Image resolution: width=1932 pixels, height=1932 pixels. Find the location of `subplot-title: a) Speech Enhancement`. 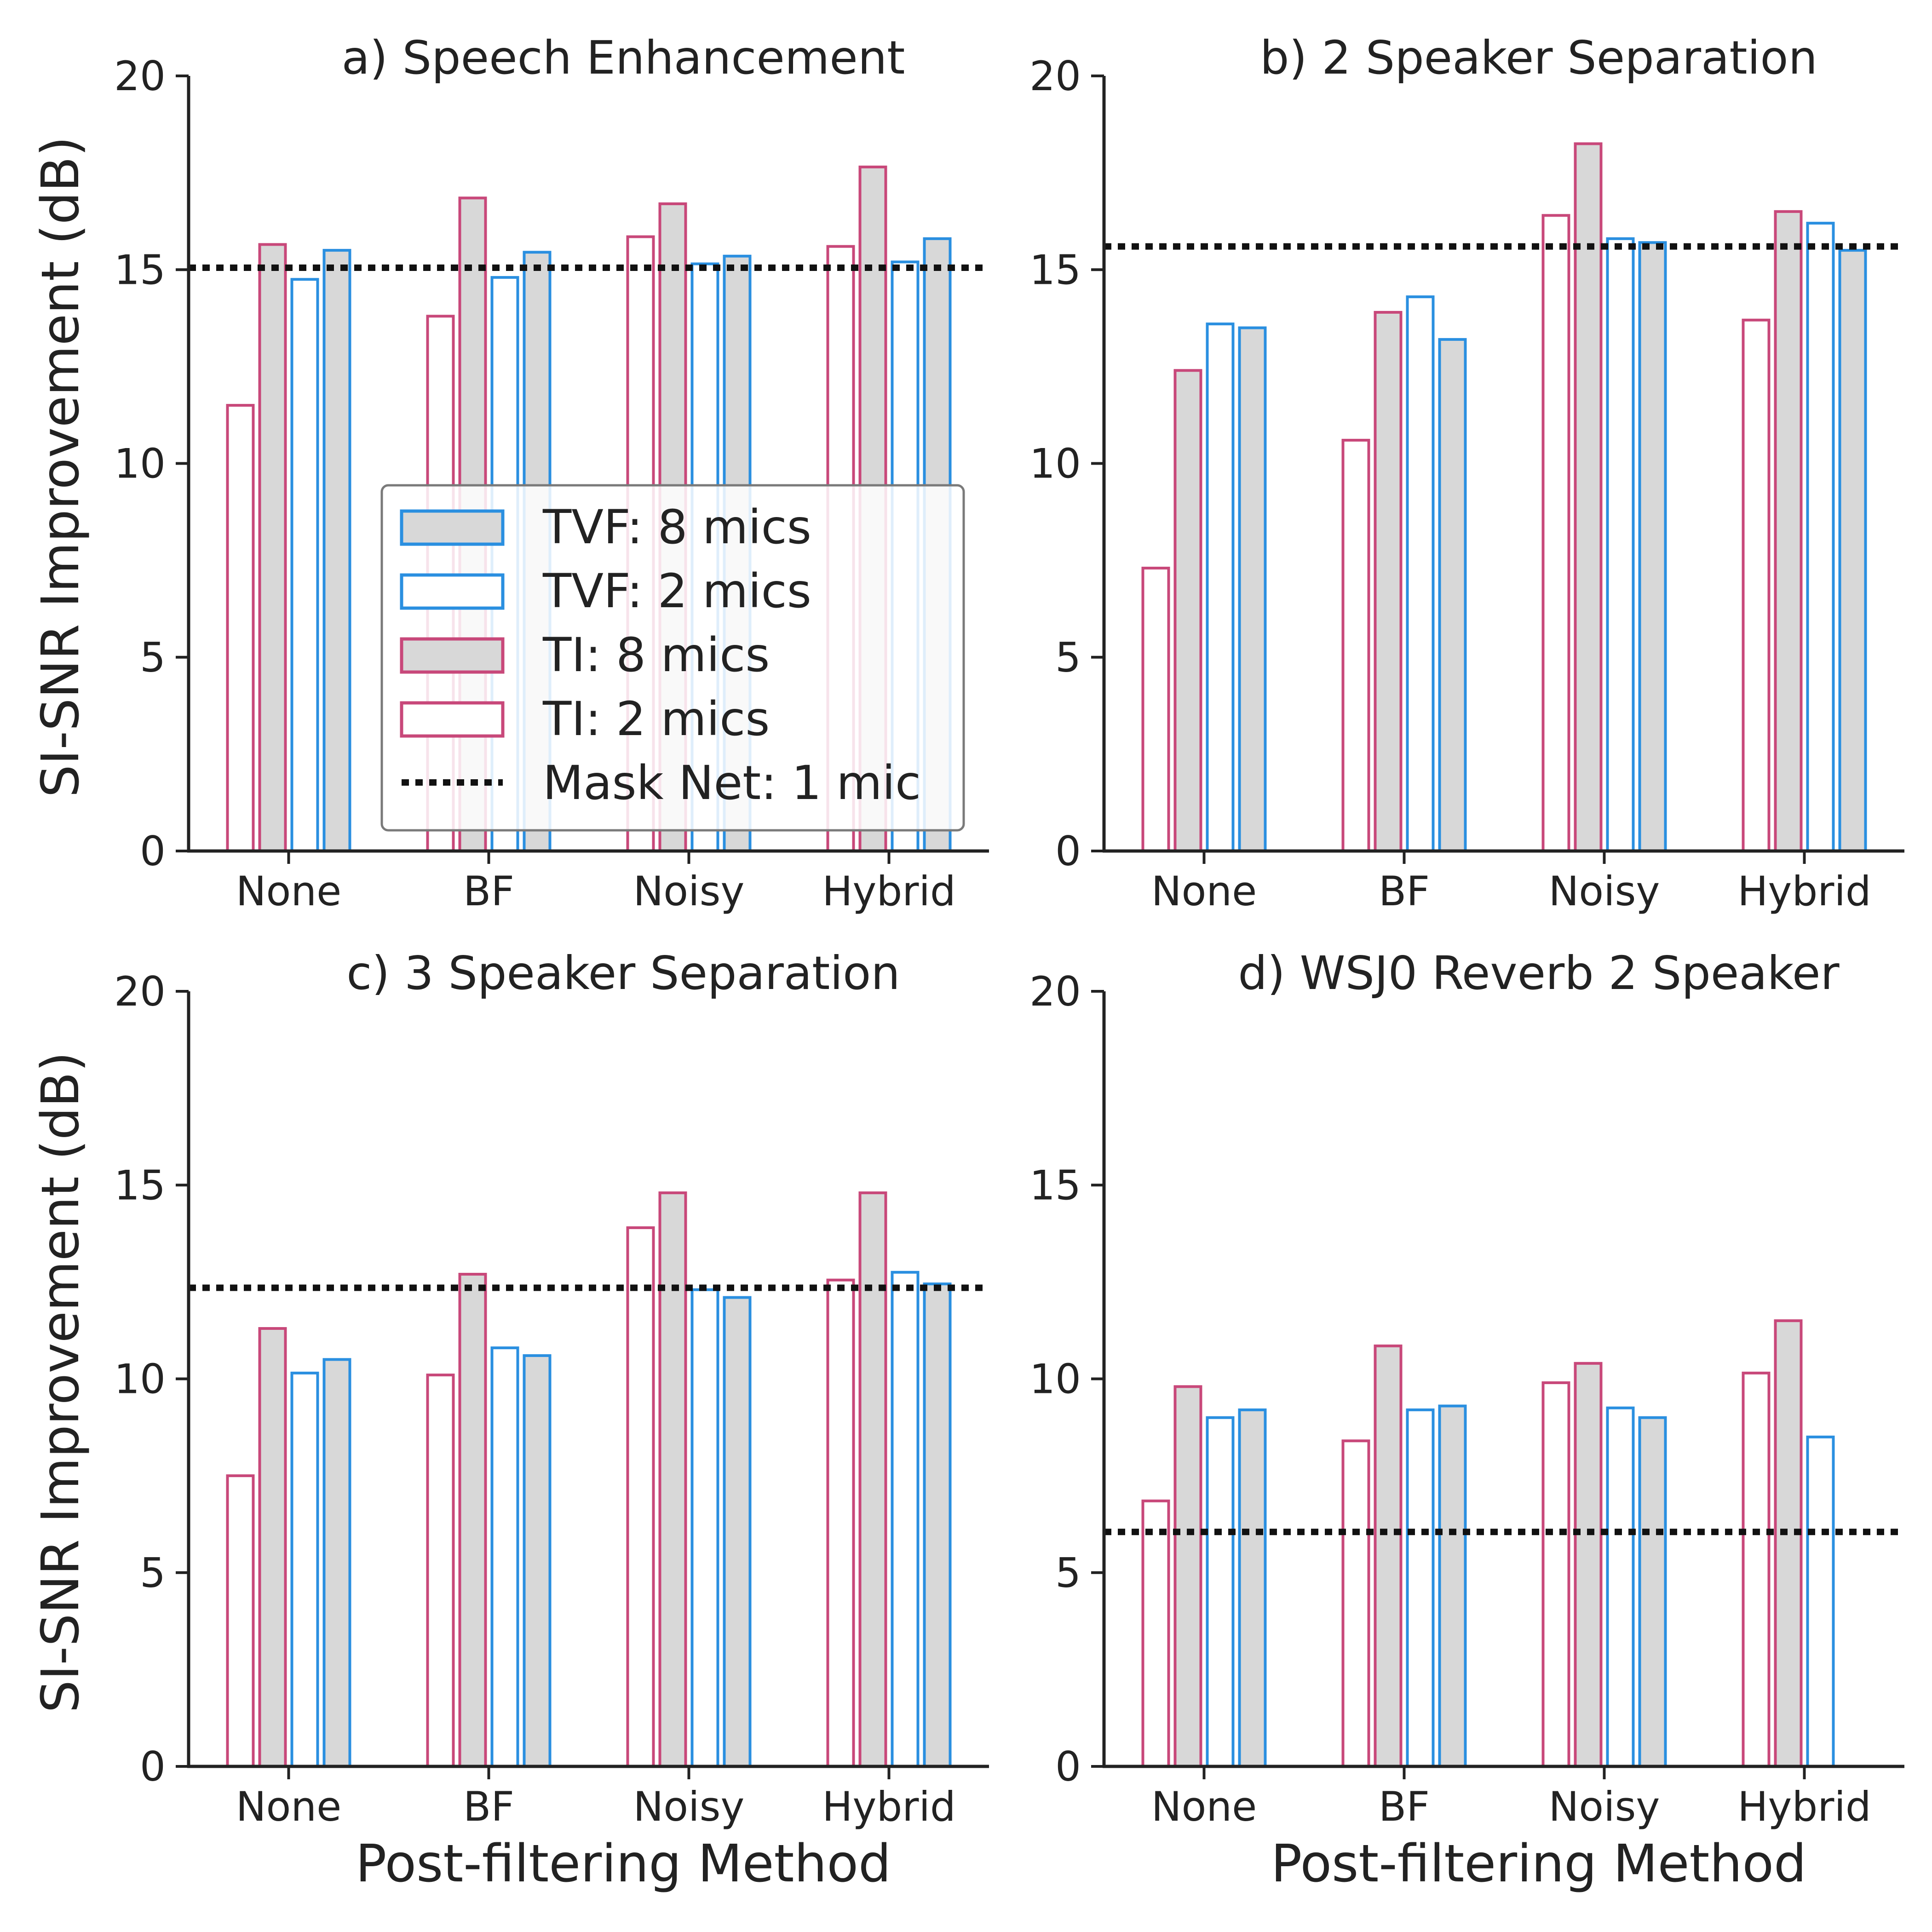

subplot-title: a) Speech Enhancement is located at coordinates (623, 58).